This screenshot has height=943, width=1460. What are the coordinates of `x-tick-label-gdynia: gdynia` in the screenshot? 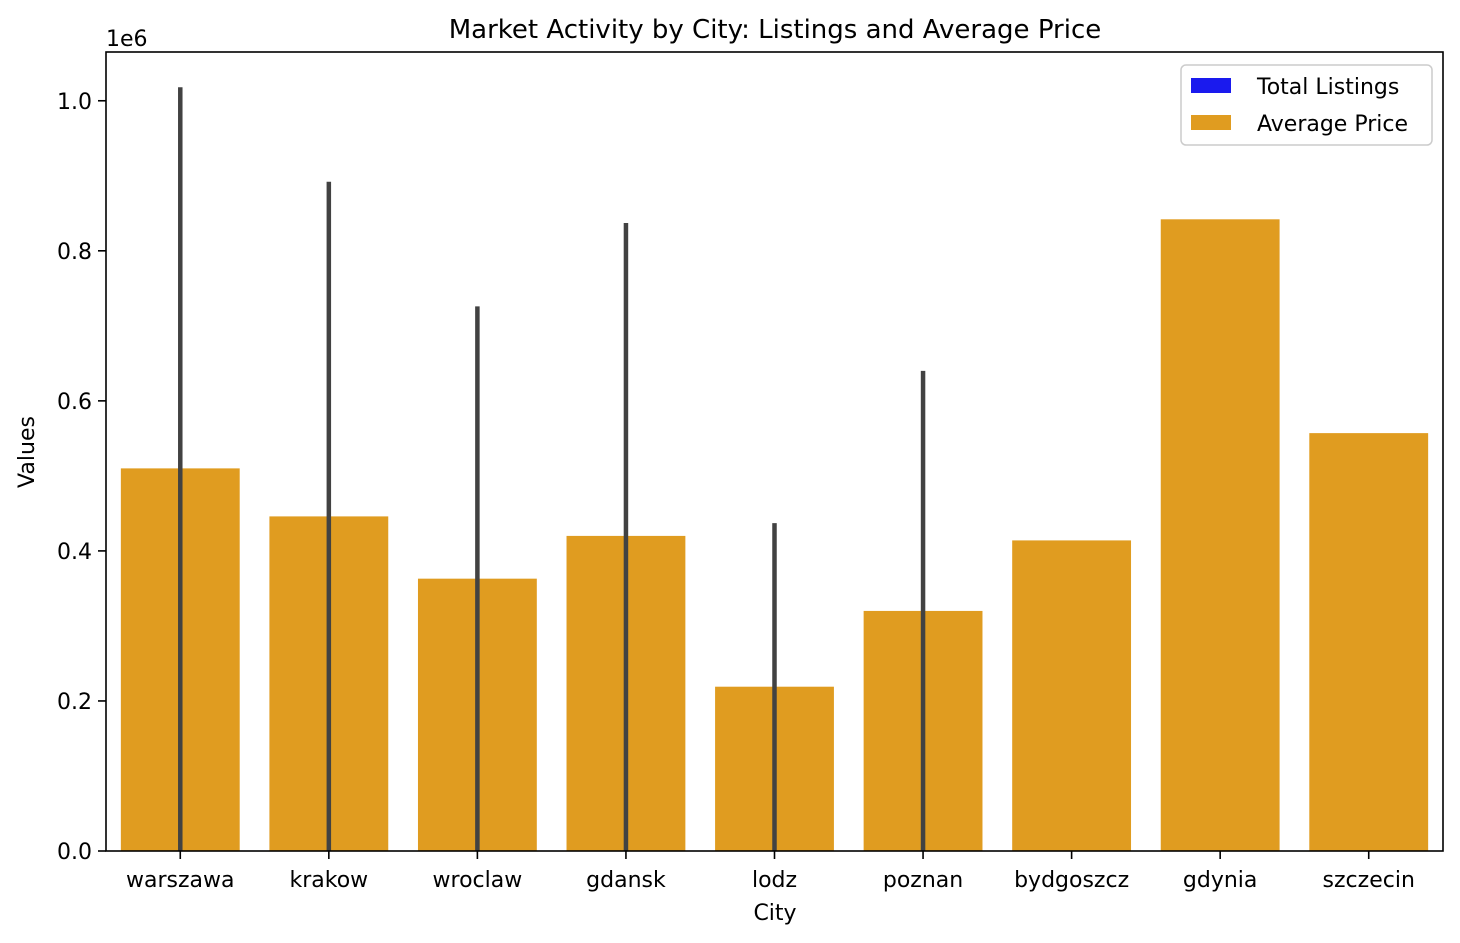 It's located at (1220, 880).